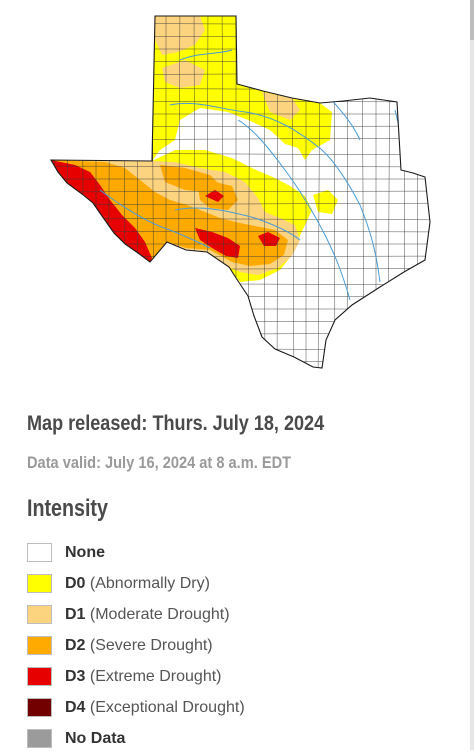 This screenshot has width=474, height=754. What do you see at coordinates (67, 508) in the screenshot?
I see `legend-title: Intensity` at bounding box center [67, 508].